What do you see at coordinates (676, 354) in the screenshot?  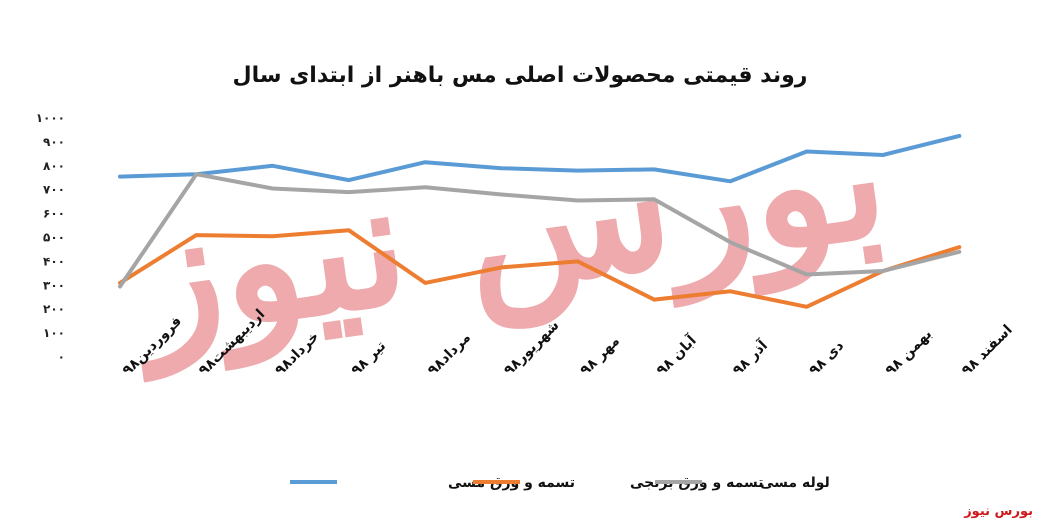 I see `x-tick-label: آبان ۹۸` at bounding box center [676, 354].